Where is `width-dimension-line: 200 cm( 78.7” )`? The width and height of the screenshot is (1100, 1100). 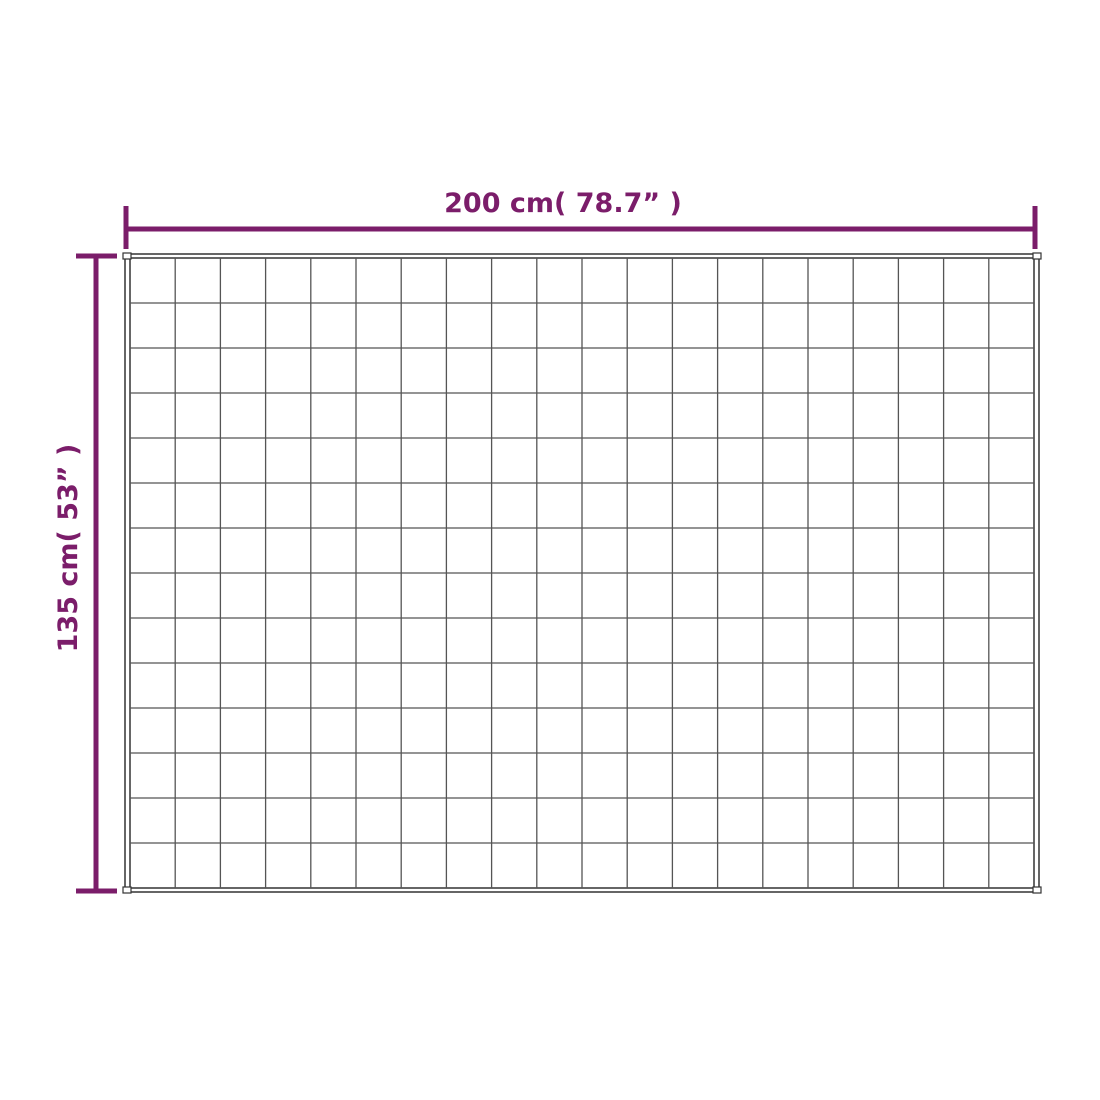 width-dimension-line: 200 cm( 78.7” ) is located at coordinates (580, 218).